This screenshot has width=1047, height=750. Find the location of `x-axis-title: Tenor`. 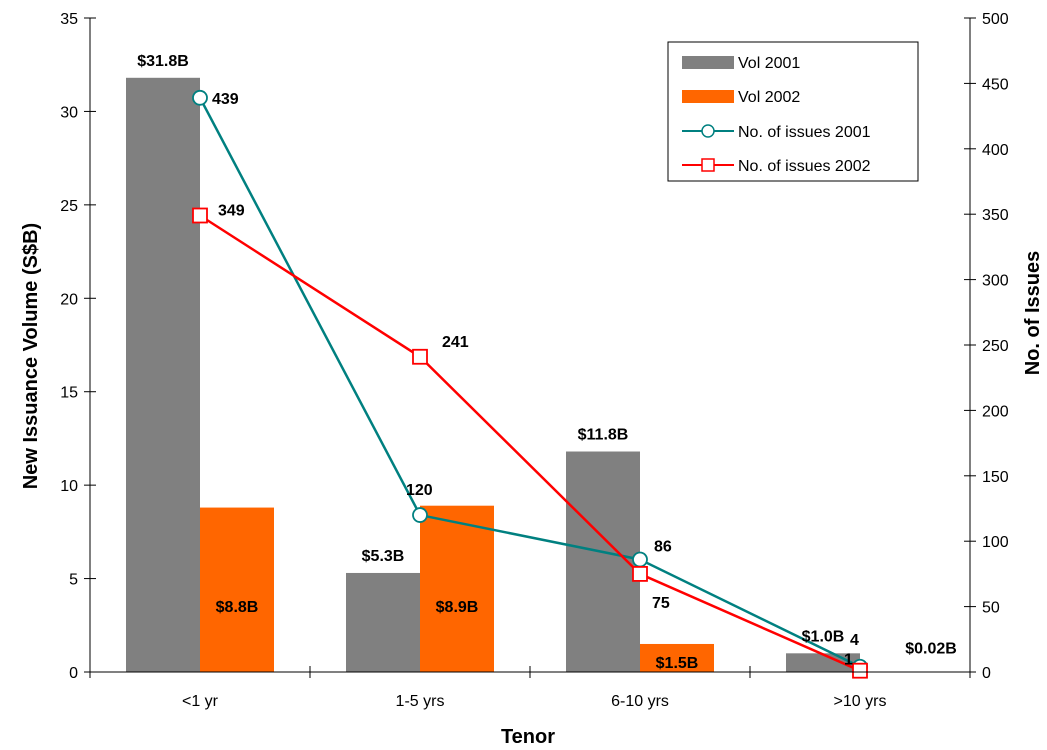

x-axis-title: Tenor is located at coordinates (528, 737).